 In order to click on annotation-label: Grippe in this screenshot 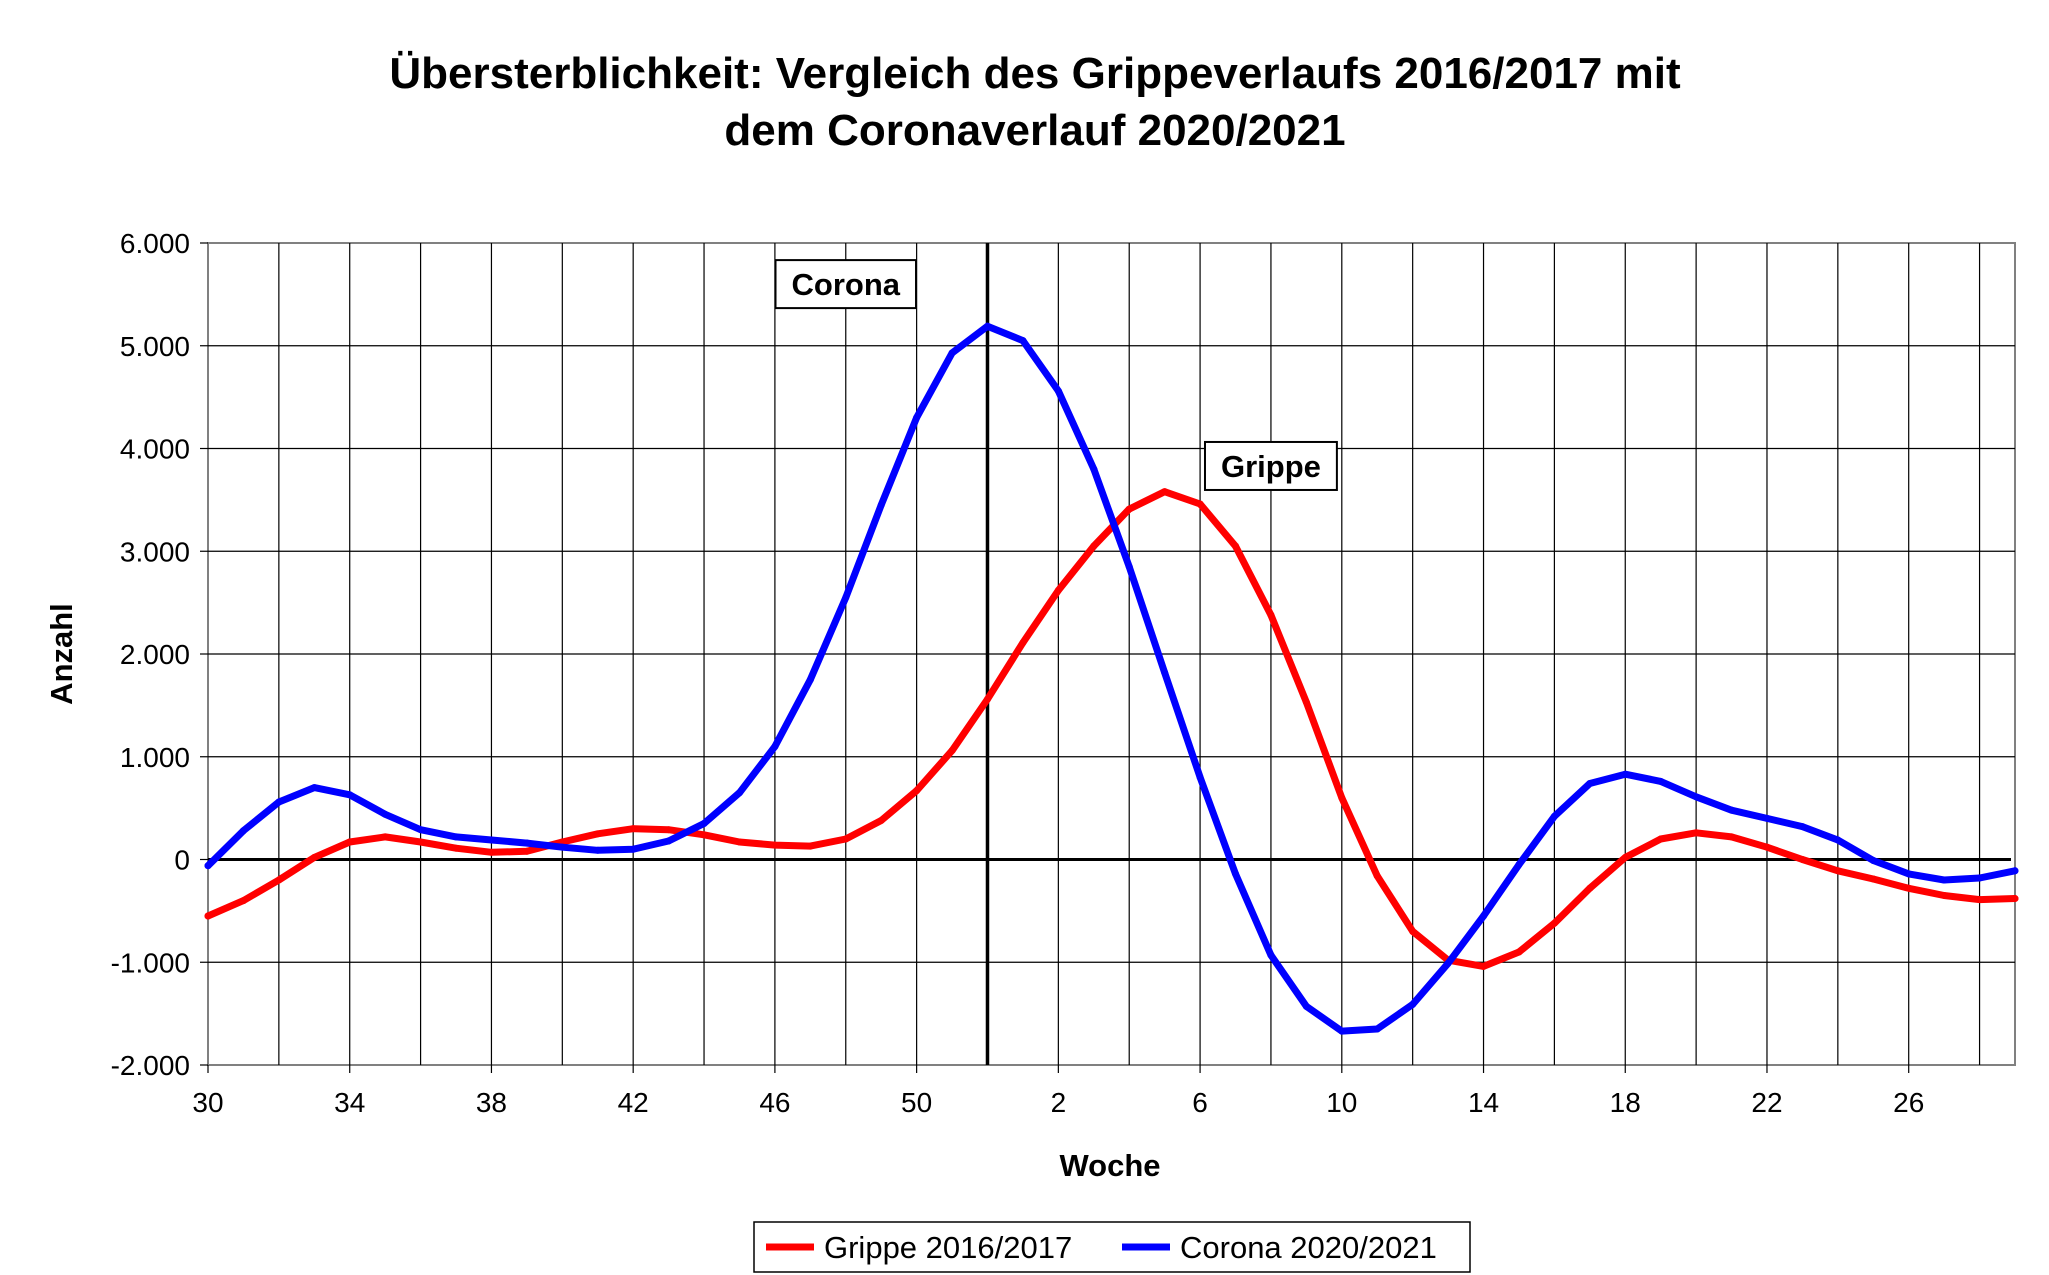, I will do `click(1271, 466)`.